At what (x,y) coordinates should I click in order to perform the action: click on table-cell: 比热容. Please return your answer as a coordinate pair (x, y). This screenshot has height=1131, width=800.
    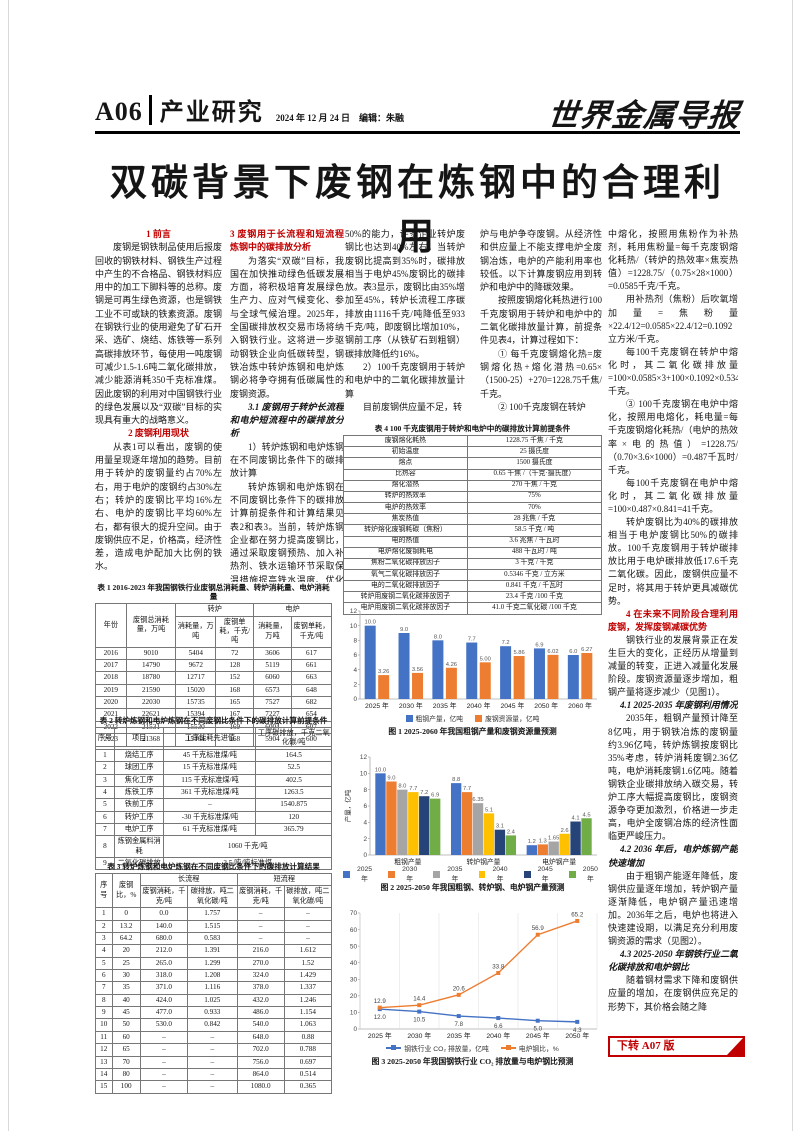
    Looking at the image, I should click on (405, 474).